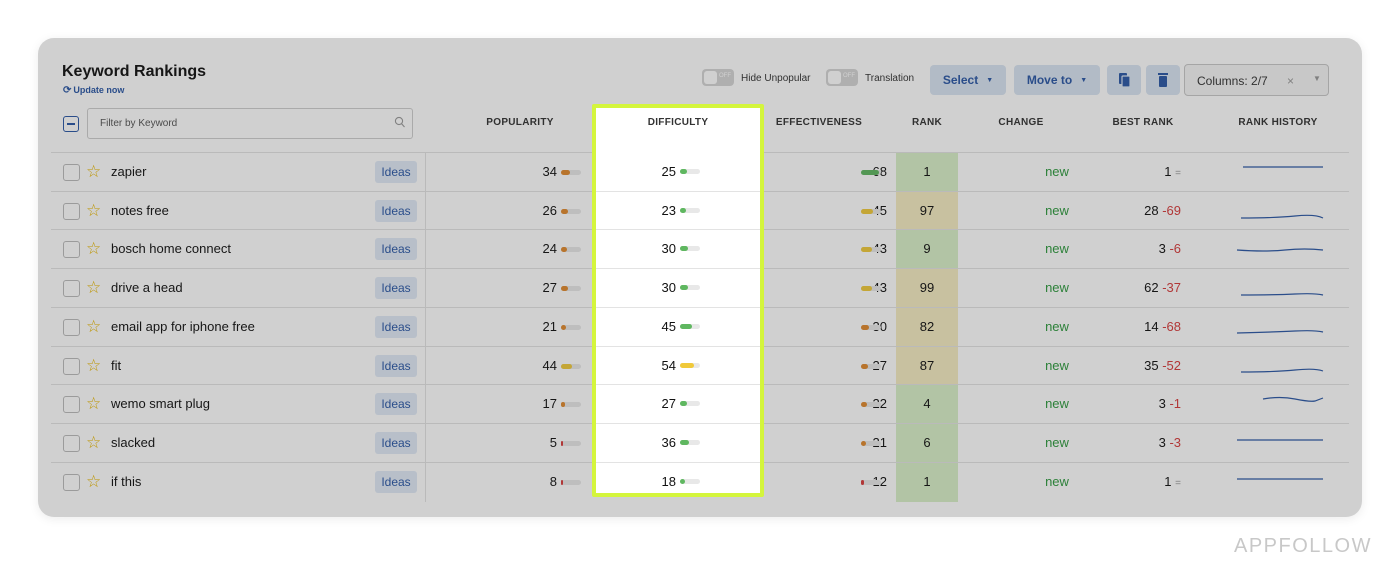  Describe the element at coordinates (116, 365) in the screenshot. I see `keyword-text: fit` at that location.